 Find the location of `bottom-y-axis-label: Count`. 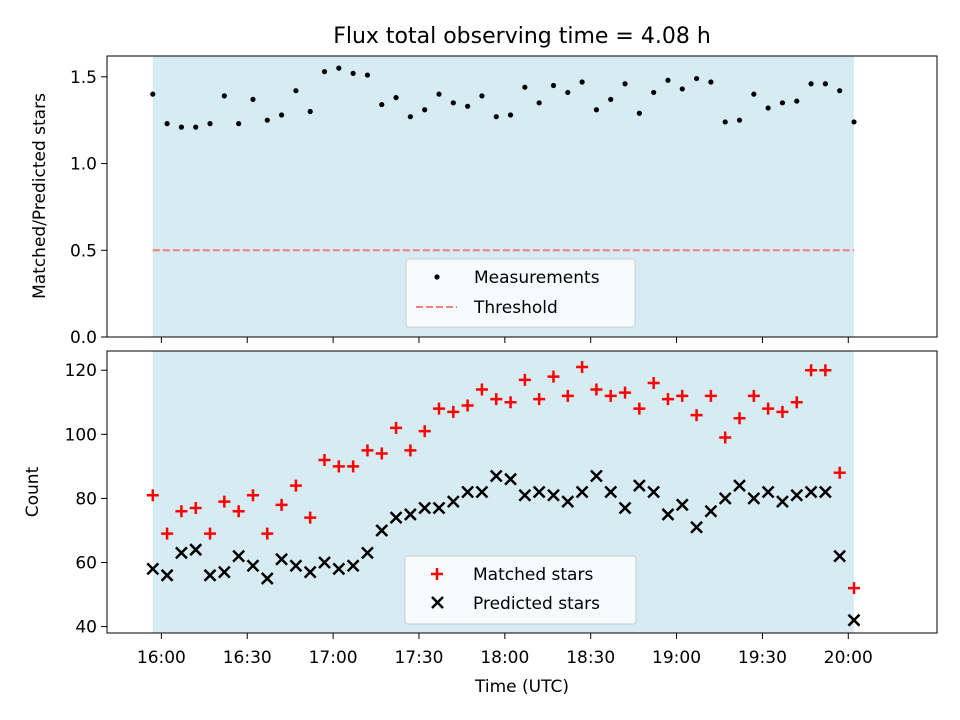

bottom-y-axis-label: Count is located at coordinates (33, 491).